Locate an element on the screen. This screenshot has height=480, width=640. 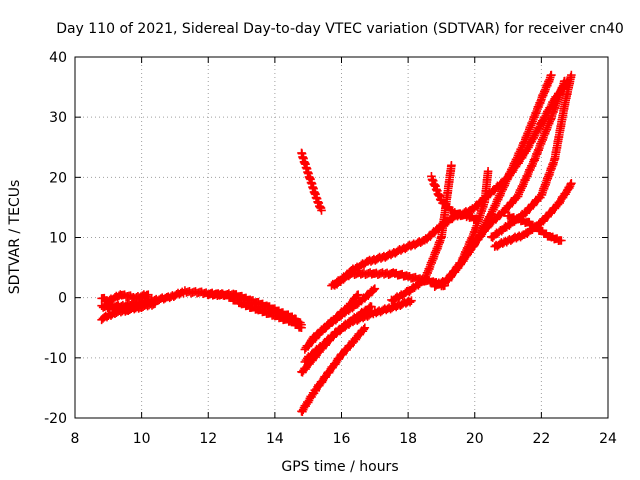
x-tick-label: 12 is located at coordinates (208, 439).